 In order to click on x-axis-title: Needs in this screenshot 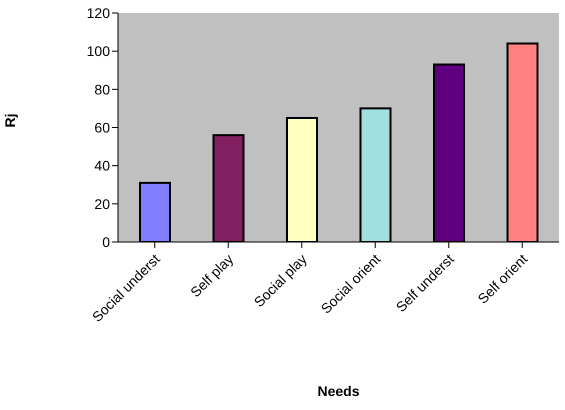, I will do `click(338, 391)`.